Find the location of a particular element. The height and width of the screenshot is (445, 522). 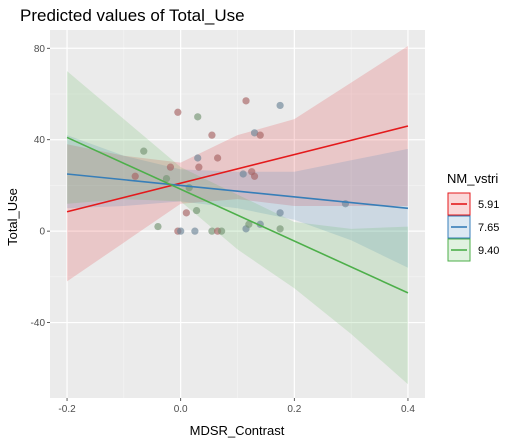

chart-title: Predicted values of Total_Use is located at coordinates (132, 15).